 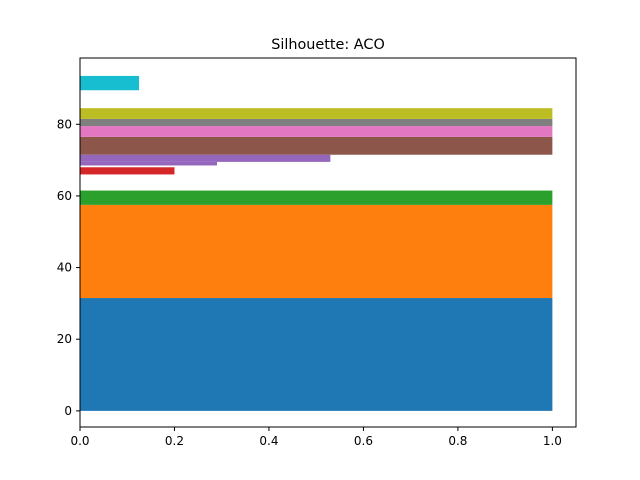 What do you see at coordinates (552, 441) in the screenshot?
I see `x-tick-label-5: 1.0` at bounding box center [552, 441].